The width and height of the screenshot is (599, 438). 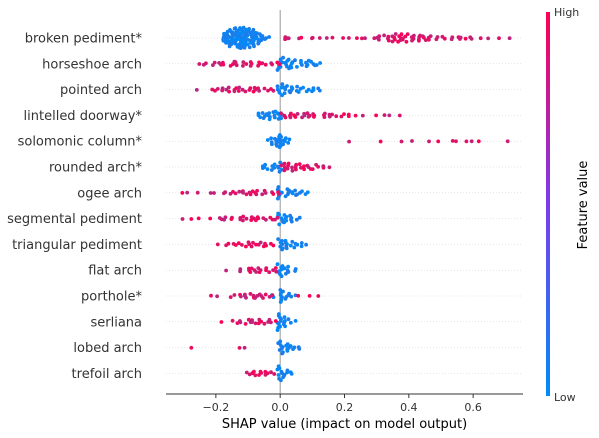 What do you see at coordinates (77, 245) in the screenshot?
I see `feature-label: triangular pediment` at bounding box center [77, 245].